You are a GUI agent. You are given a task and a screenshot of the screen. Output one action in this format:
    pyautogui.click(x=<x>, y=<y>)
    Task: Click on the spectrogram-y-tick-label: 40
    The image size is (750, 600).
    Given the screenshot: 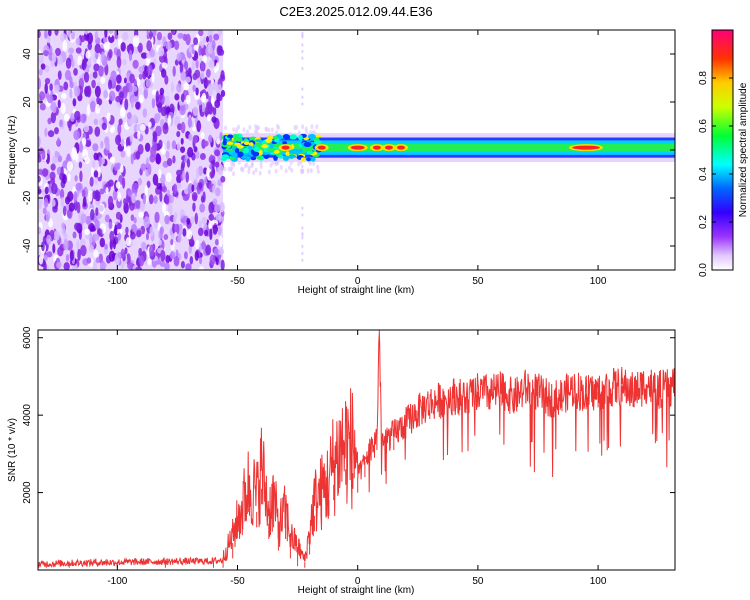 What is the action you would take?
    pyautogui.click(x=27, y=54)
    